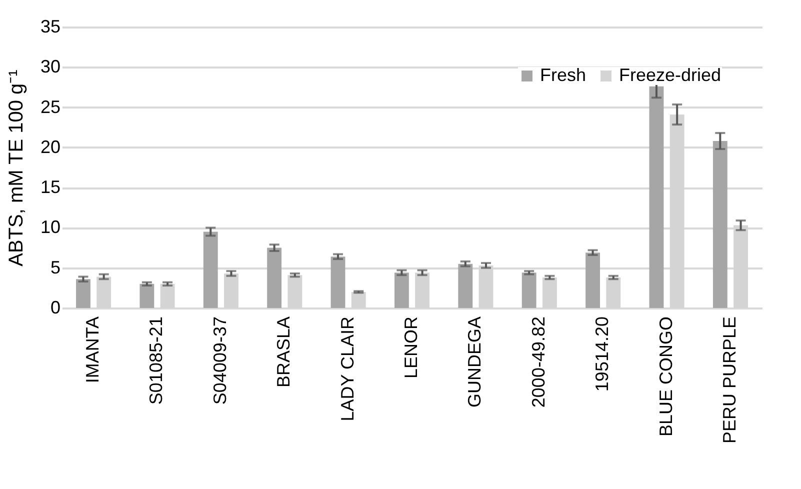 This screenshot has height=489, width=801. What do you see at coordinates (411, 347) in the screenshot?
I see `x-tick-label: LENOR` at bounding box center [411, 347].